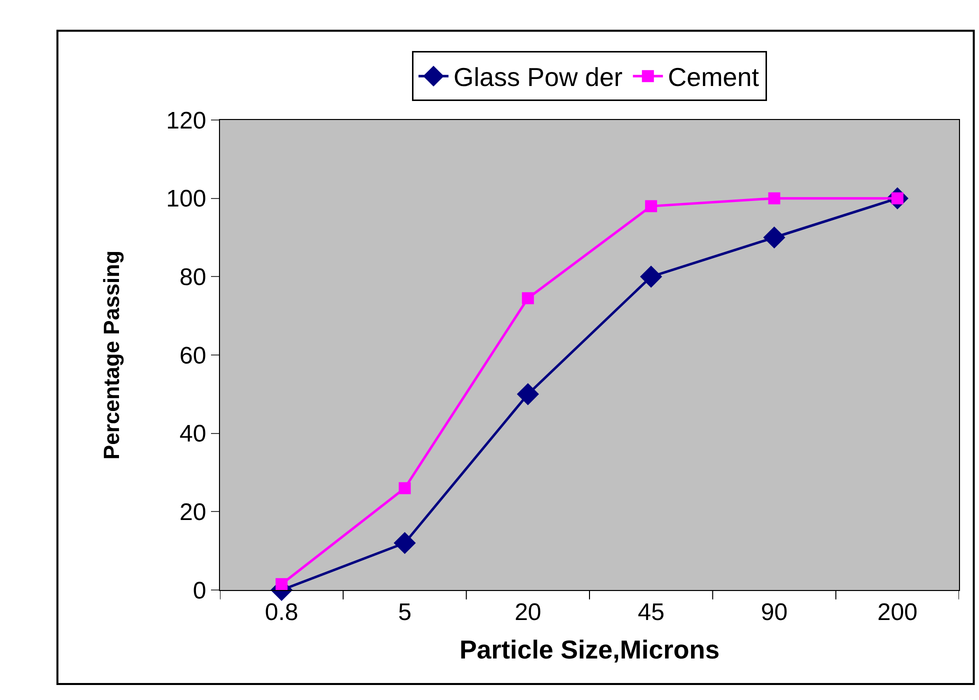 The image size is (979, 700). I want to click on x-tick-label: 200, so click(897, 612).